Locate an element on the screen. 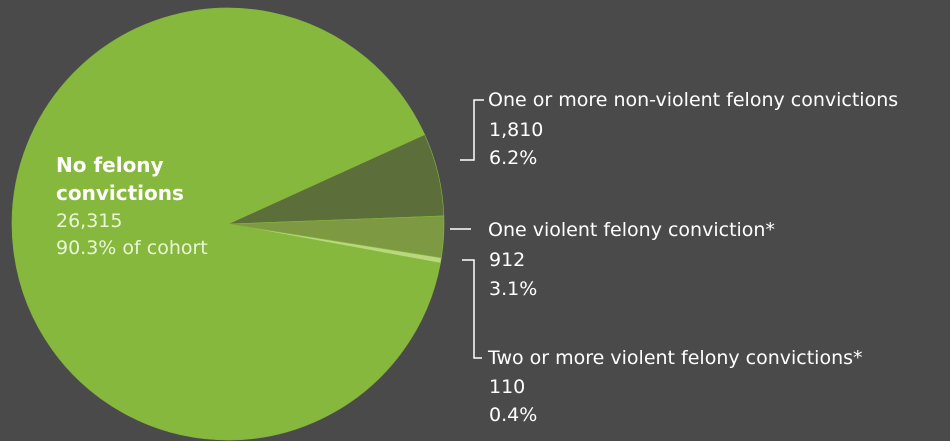 Image resolution: width=950 pixels, height=441 pixels. main-slice-percent: 90.3% of cohort is located at coordinates (132, 248).